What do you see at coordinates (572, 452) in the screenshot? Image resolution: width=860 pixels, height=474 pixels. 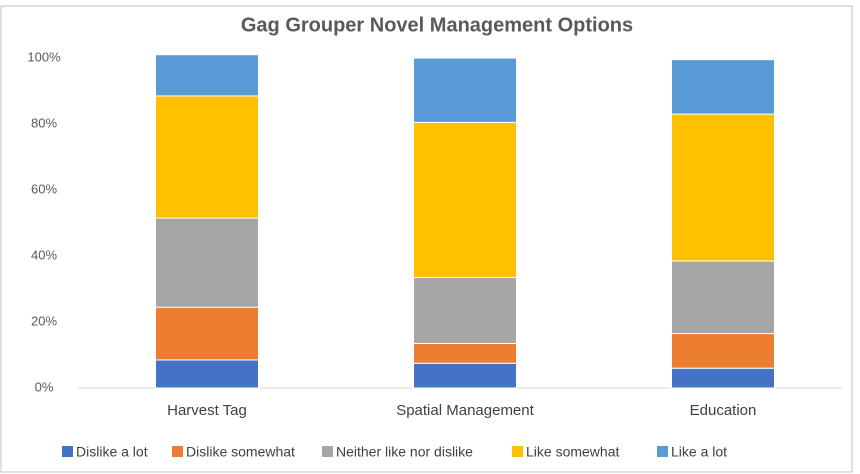 I see `legend-label: Like somewhat` at bounding box center [572, 452].